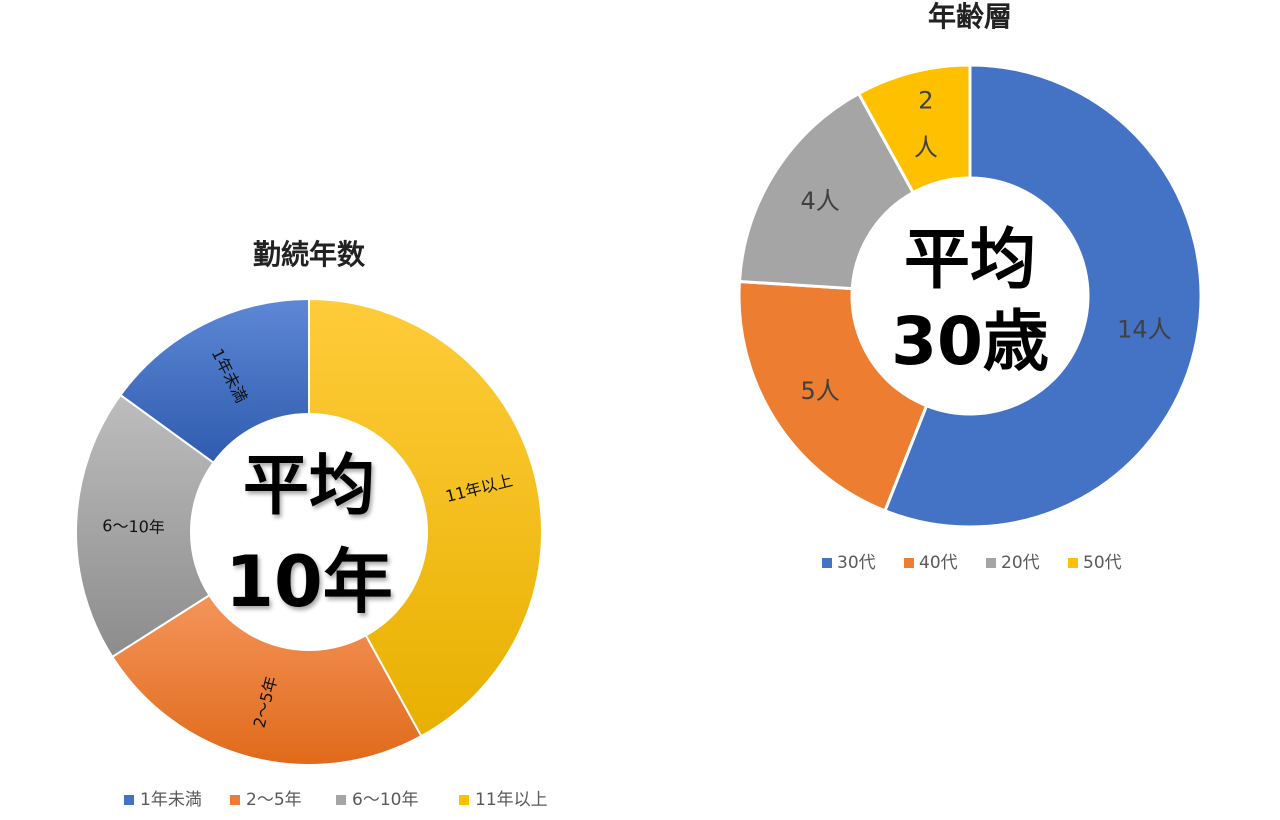  Describe the element at coordinates (1144, 329) in the screenshot. I see `age-data-label-0: 14人` at that location.